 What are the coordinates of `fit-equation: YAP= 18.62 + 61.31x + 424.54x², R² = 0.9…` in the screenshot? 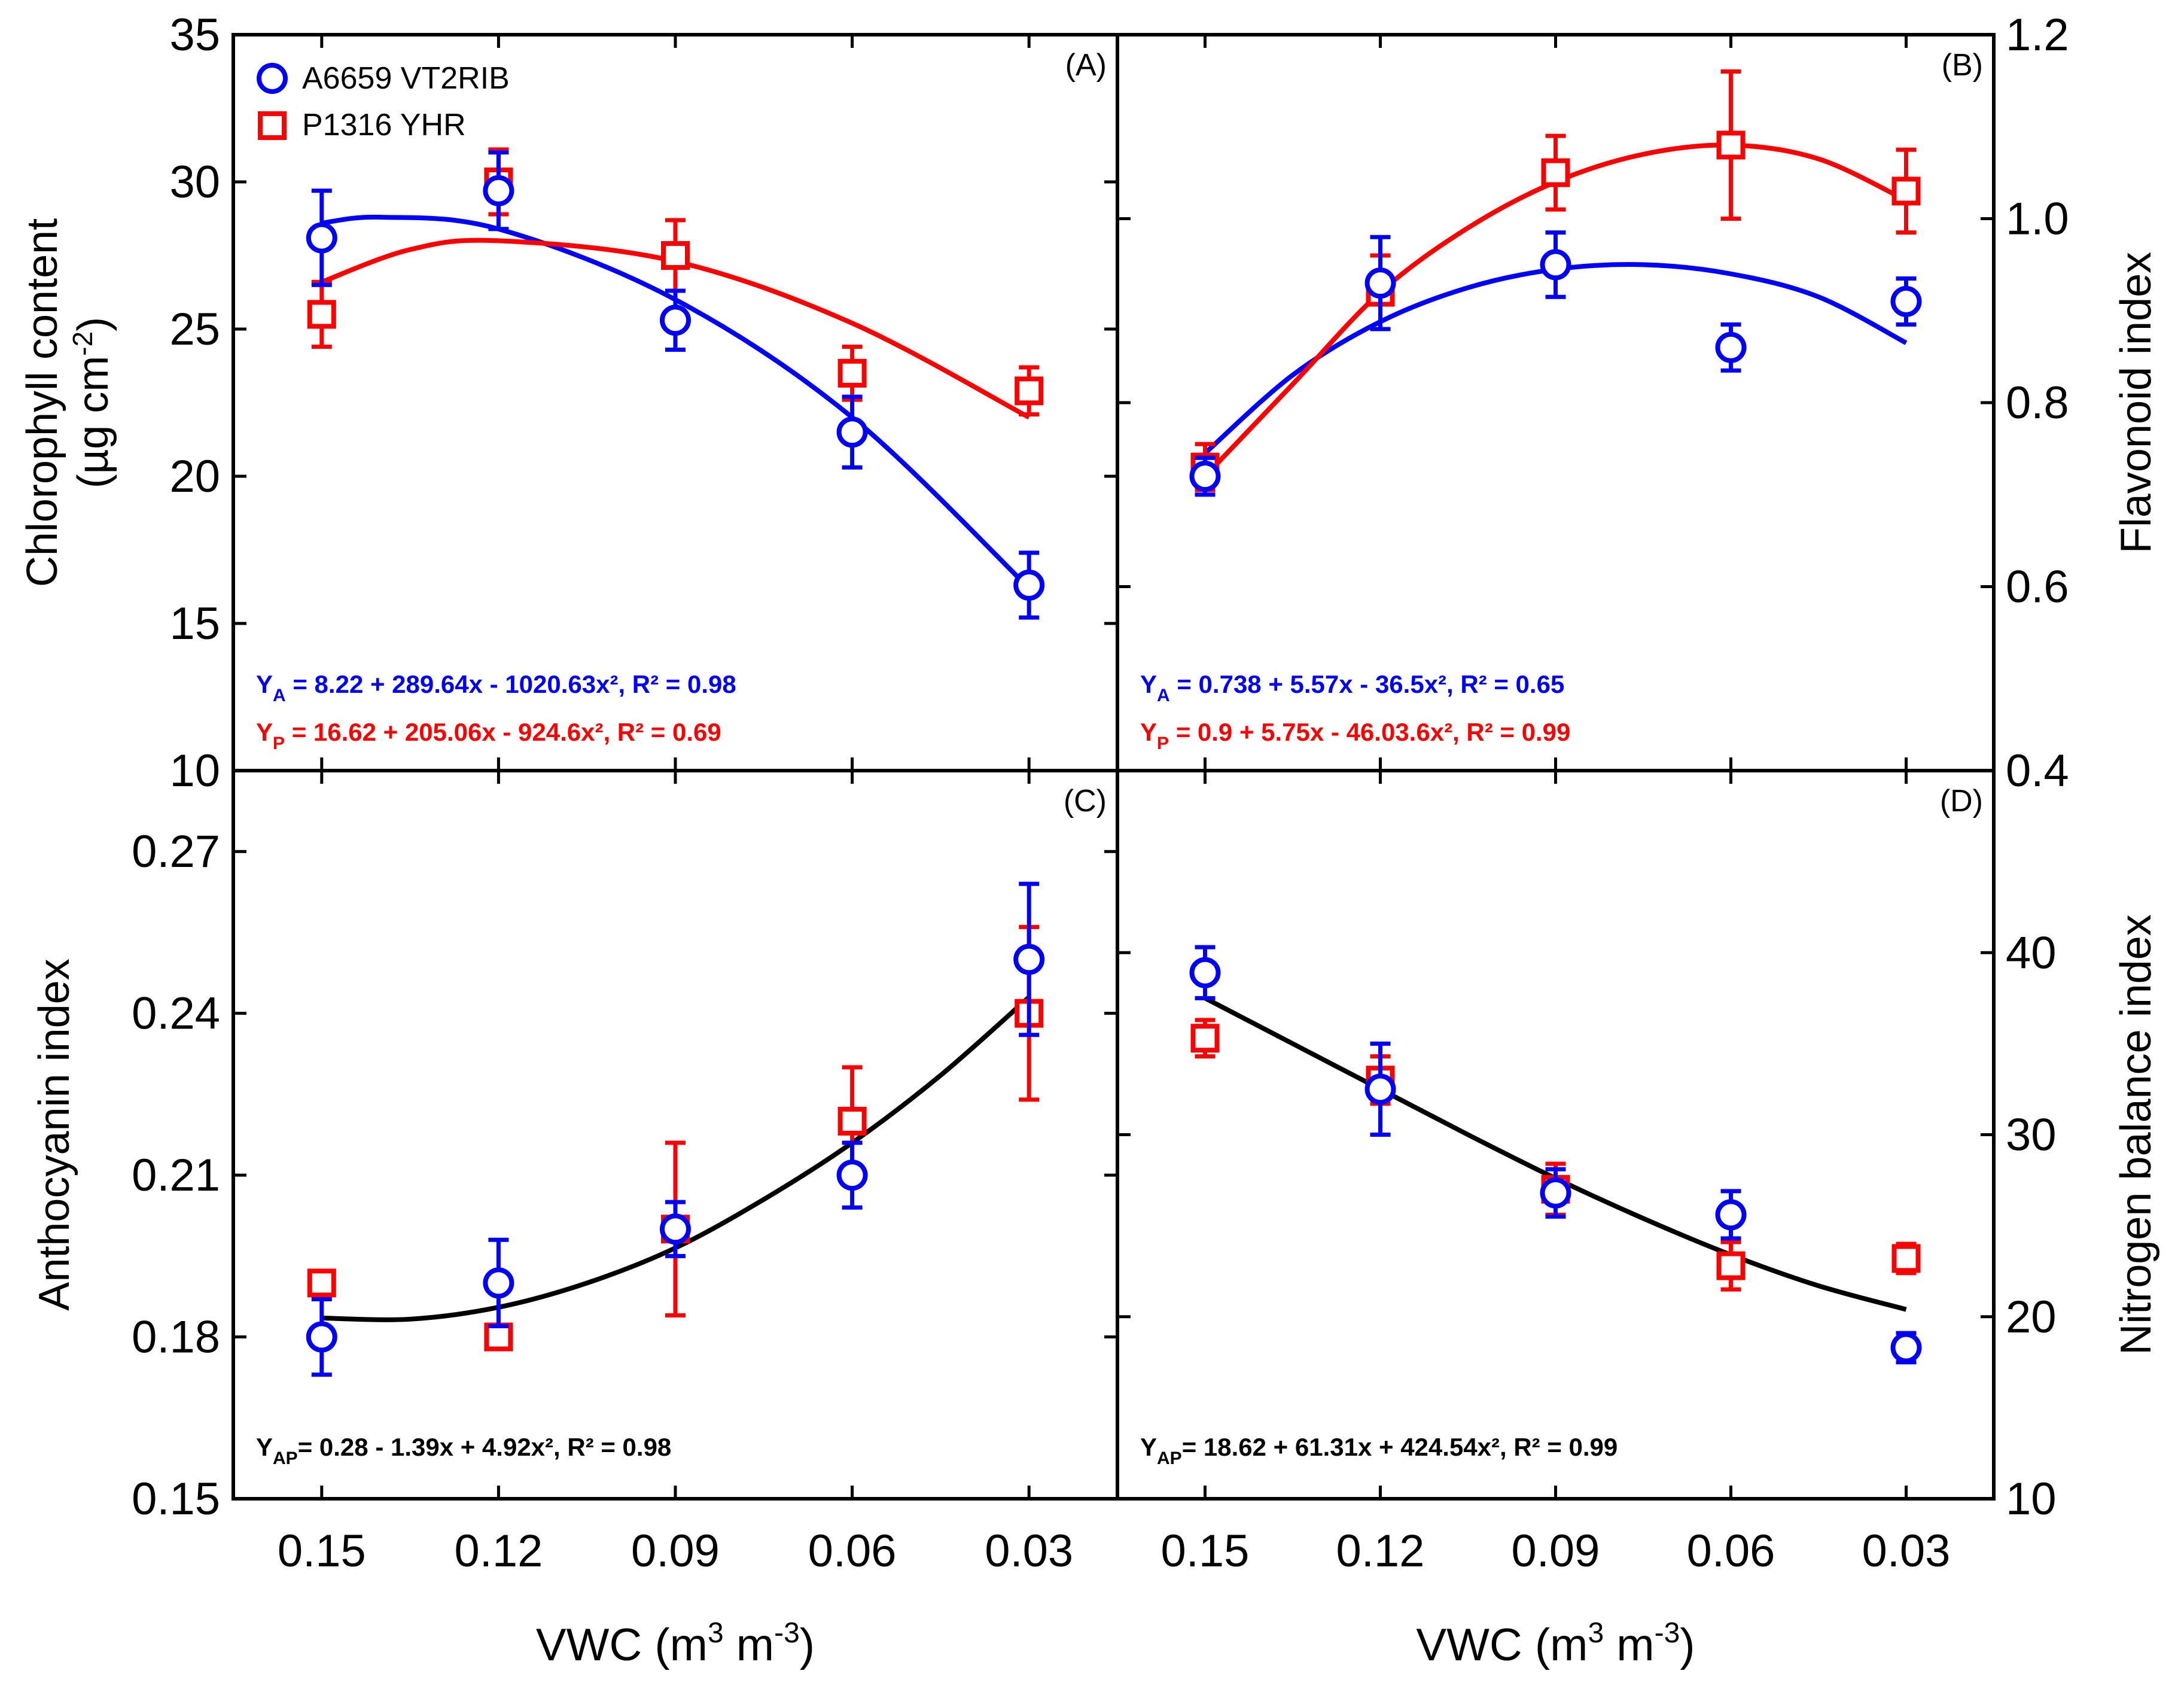 It's located at (1379, 1450).